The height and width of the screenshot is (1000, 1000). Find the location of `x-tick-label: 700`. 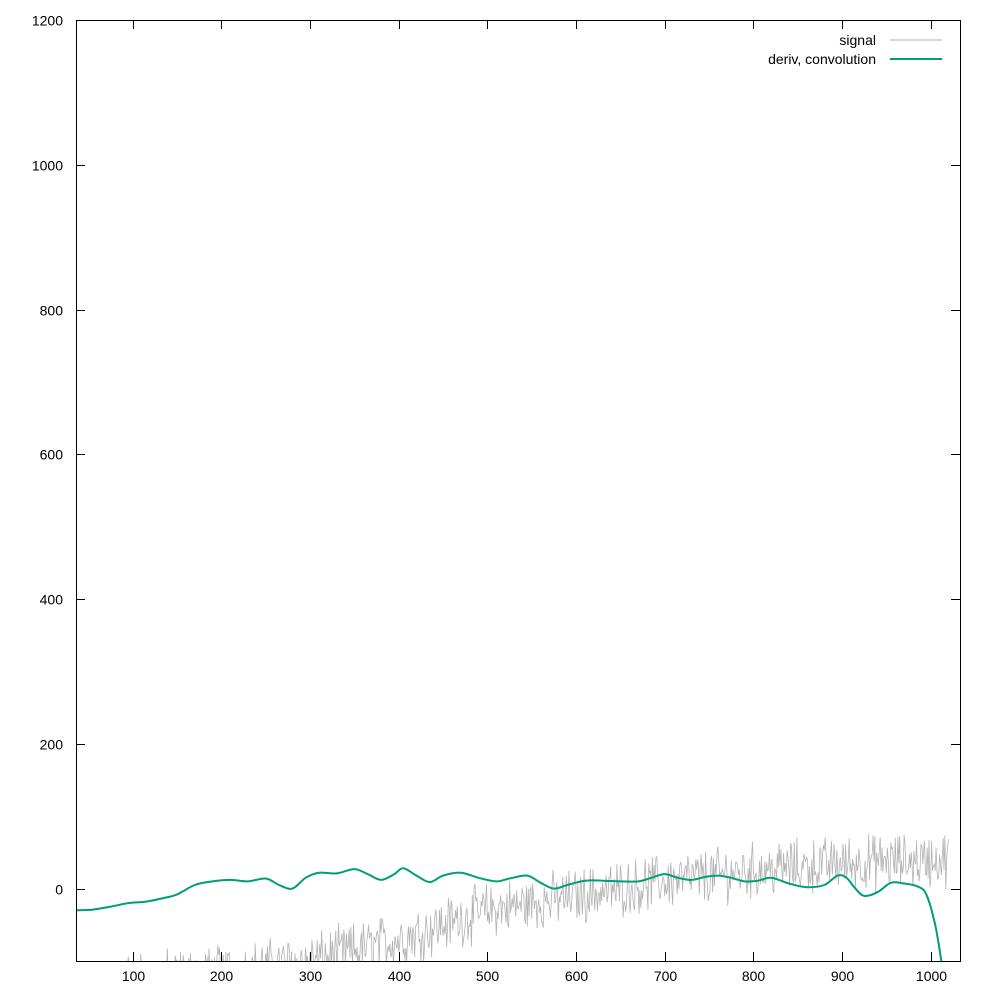

x-tick-label: 700 is located at coordinates (666, 976).